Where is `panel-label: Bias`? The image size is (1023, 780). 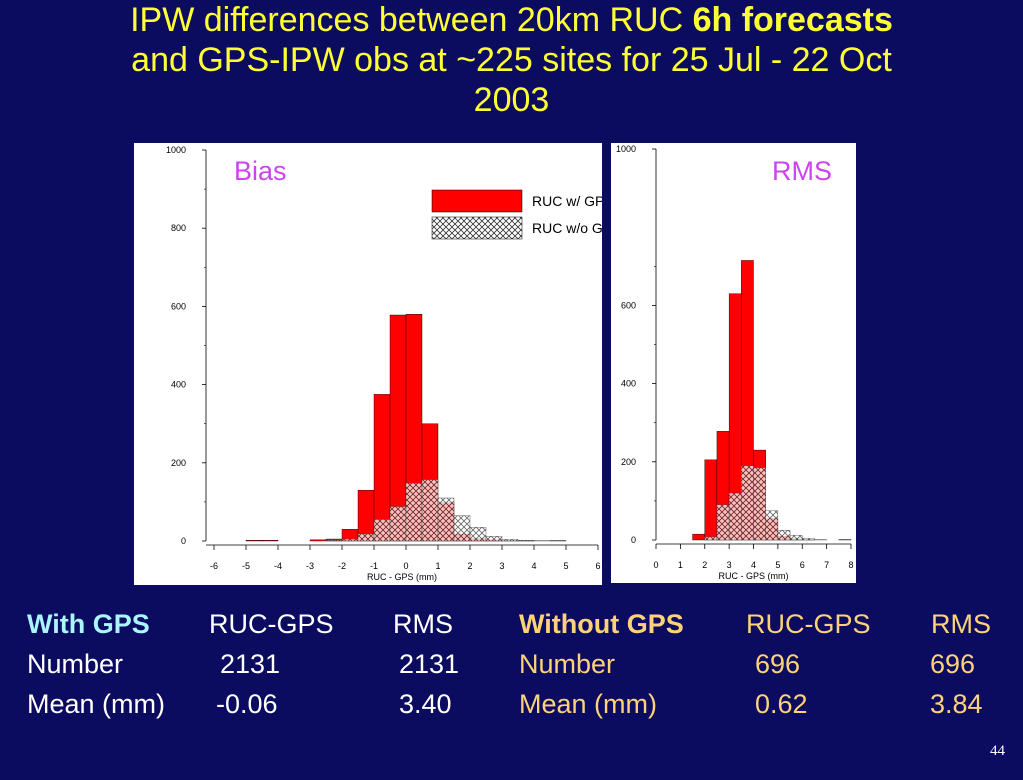
panel-label: Bias is located at coordinates (260, 171).